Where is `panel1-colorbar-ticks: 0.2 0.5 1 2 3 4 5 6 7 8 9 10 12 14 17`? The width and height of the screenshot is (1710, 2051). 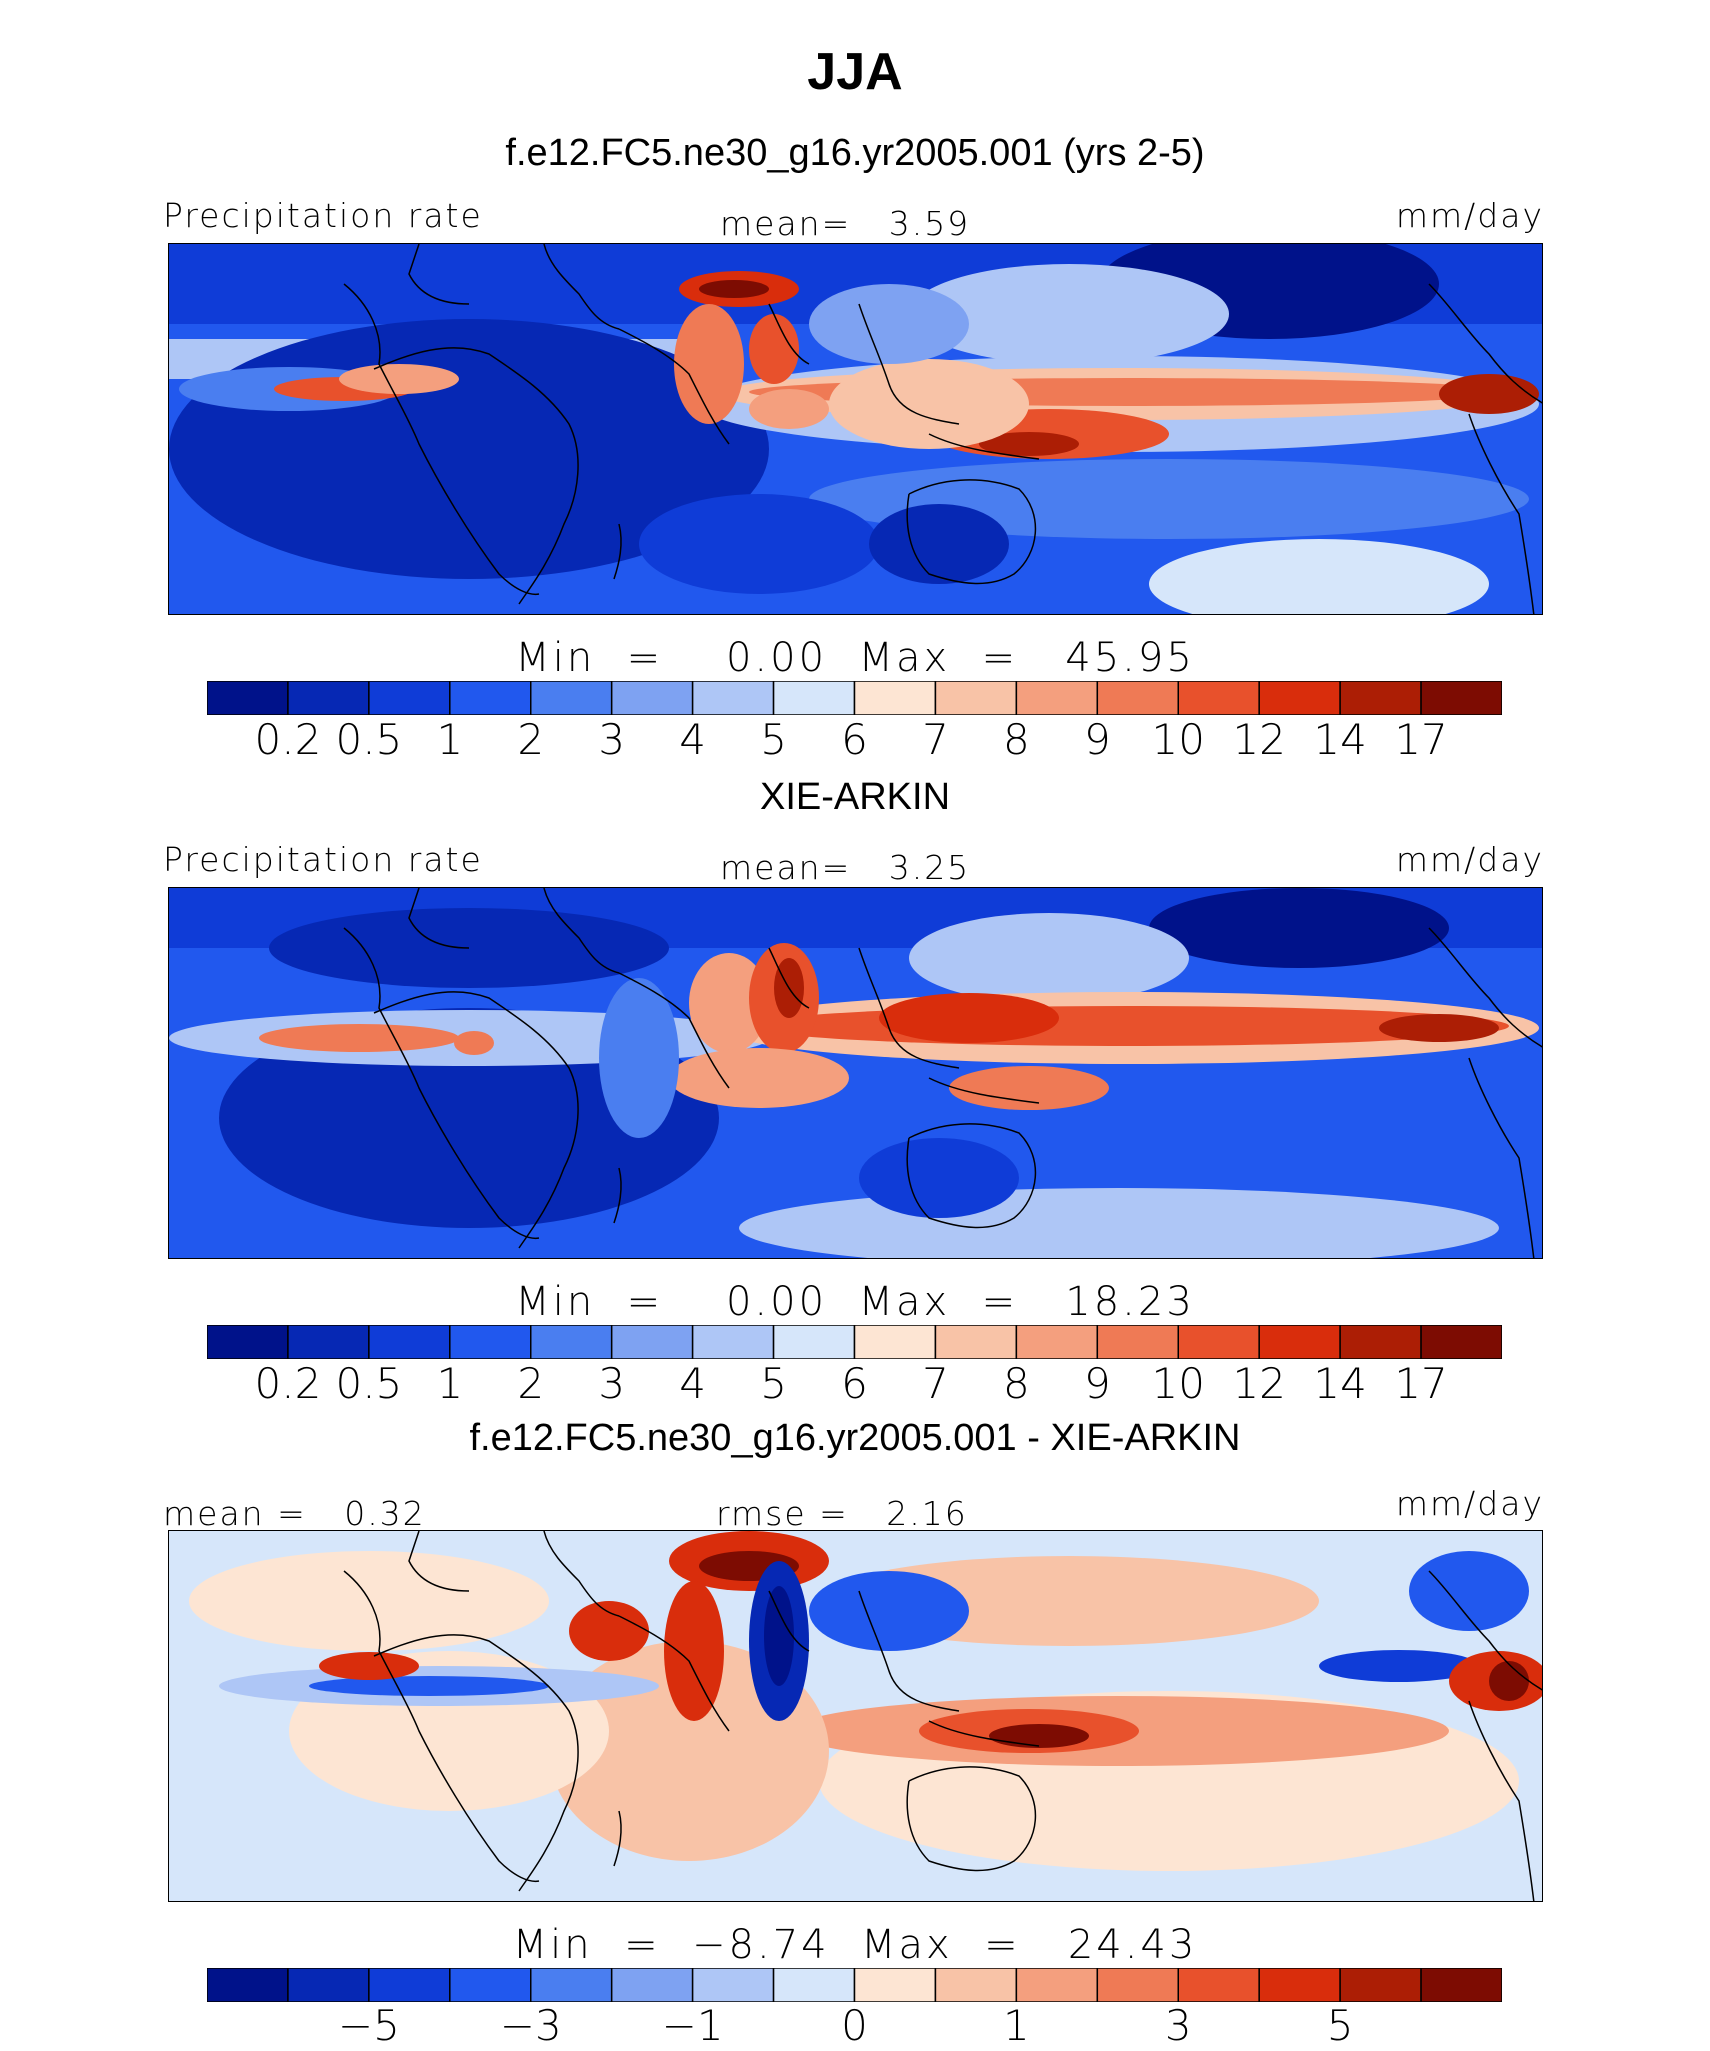 panel1-colorbar-ticks: 0.2 0.5 1 2 3 4 5 6 7 8 9 10 12 14 17 is located at coordinates (854, 740).